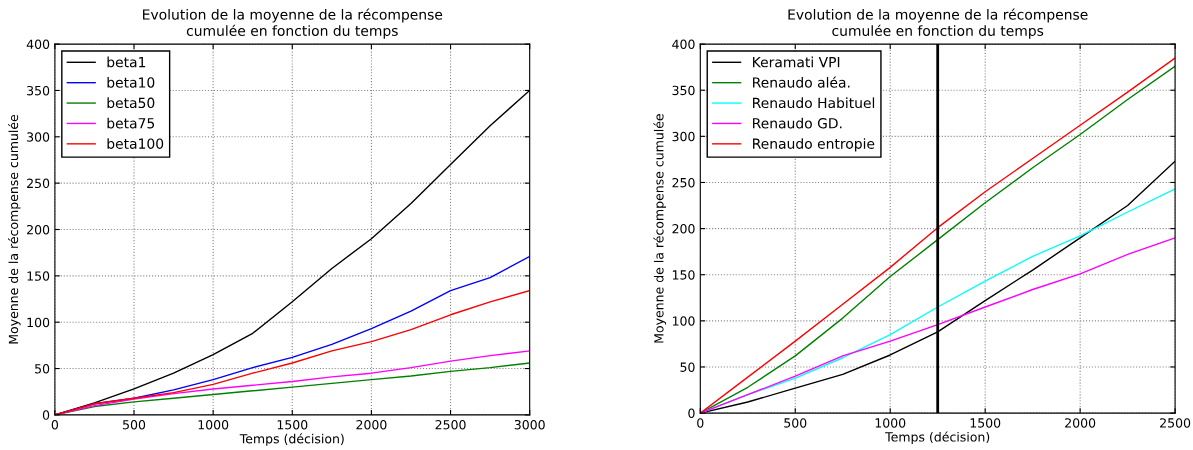 The height and width of the screenshot is (450, 1193). I want to click on legend-label: beta10, so click(131, 82).